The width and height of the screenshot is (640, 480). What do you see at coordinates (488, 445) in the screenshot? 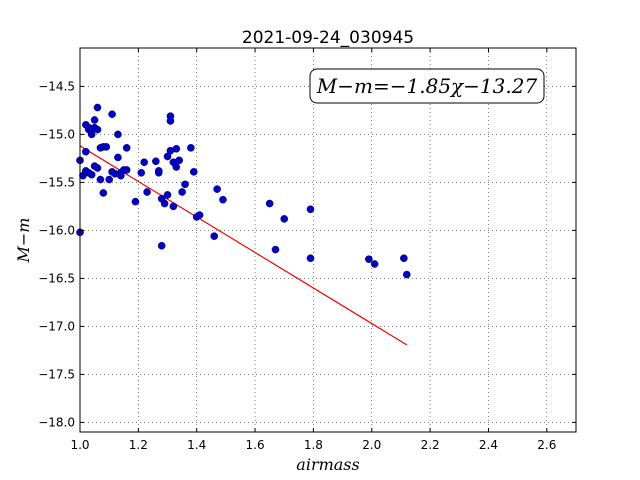
I see `x-tick-label: 2.4` at bounding box center [488, 445].